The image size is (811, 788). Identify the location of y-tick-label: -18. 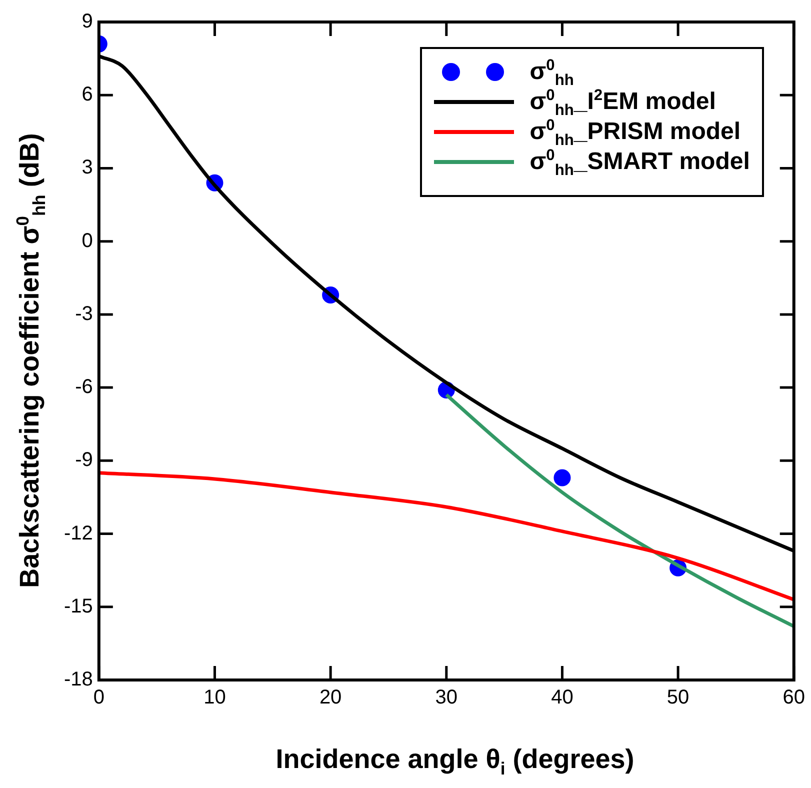
(78, 679).